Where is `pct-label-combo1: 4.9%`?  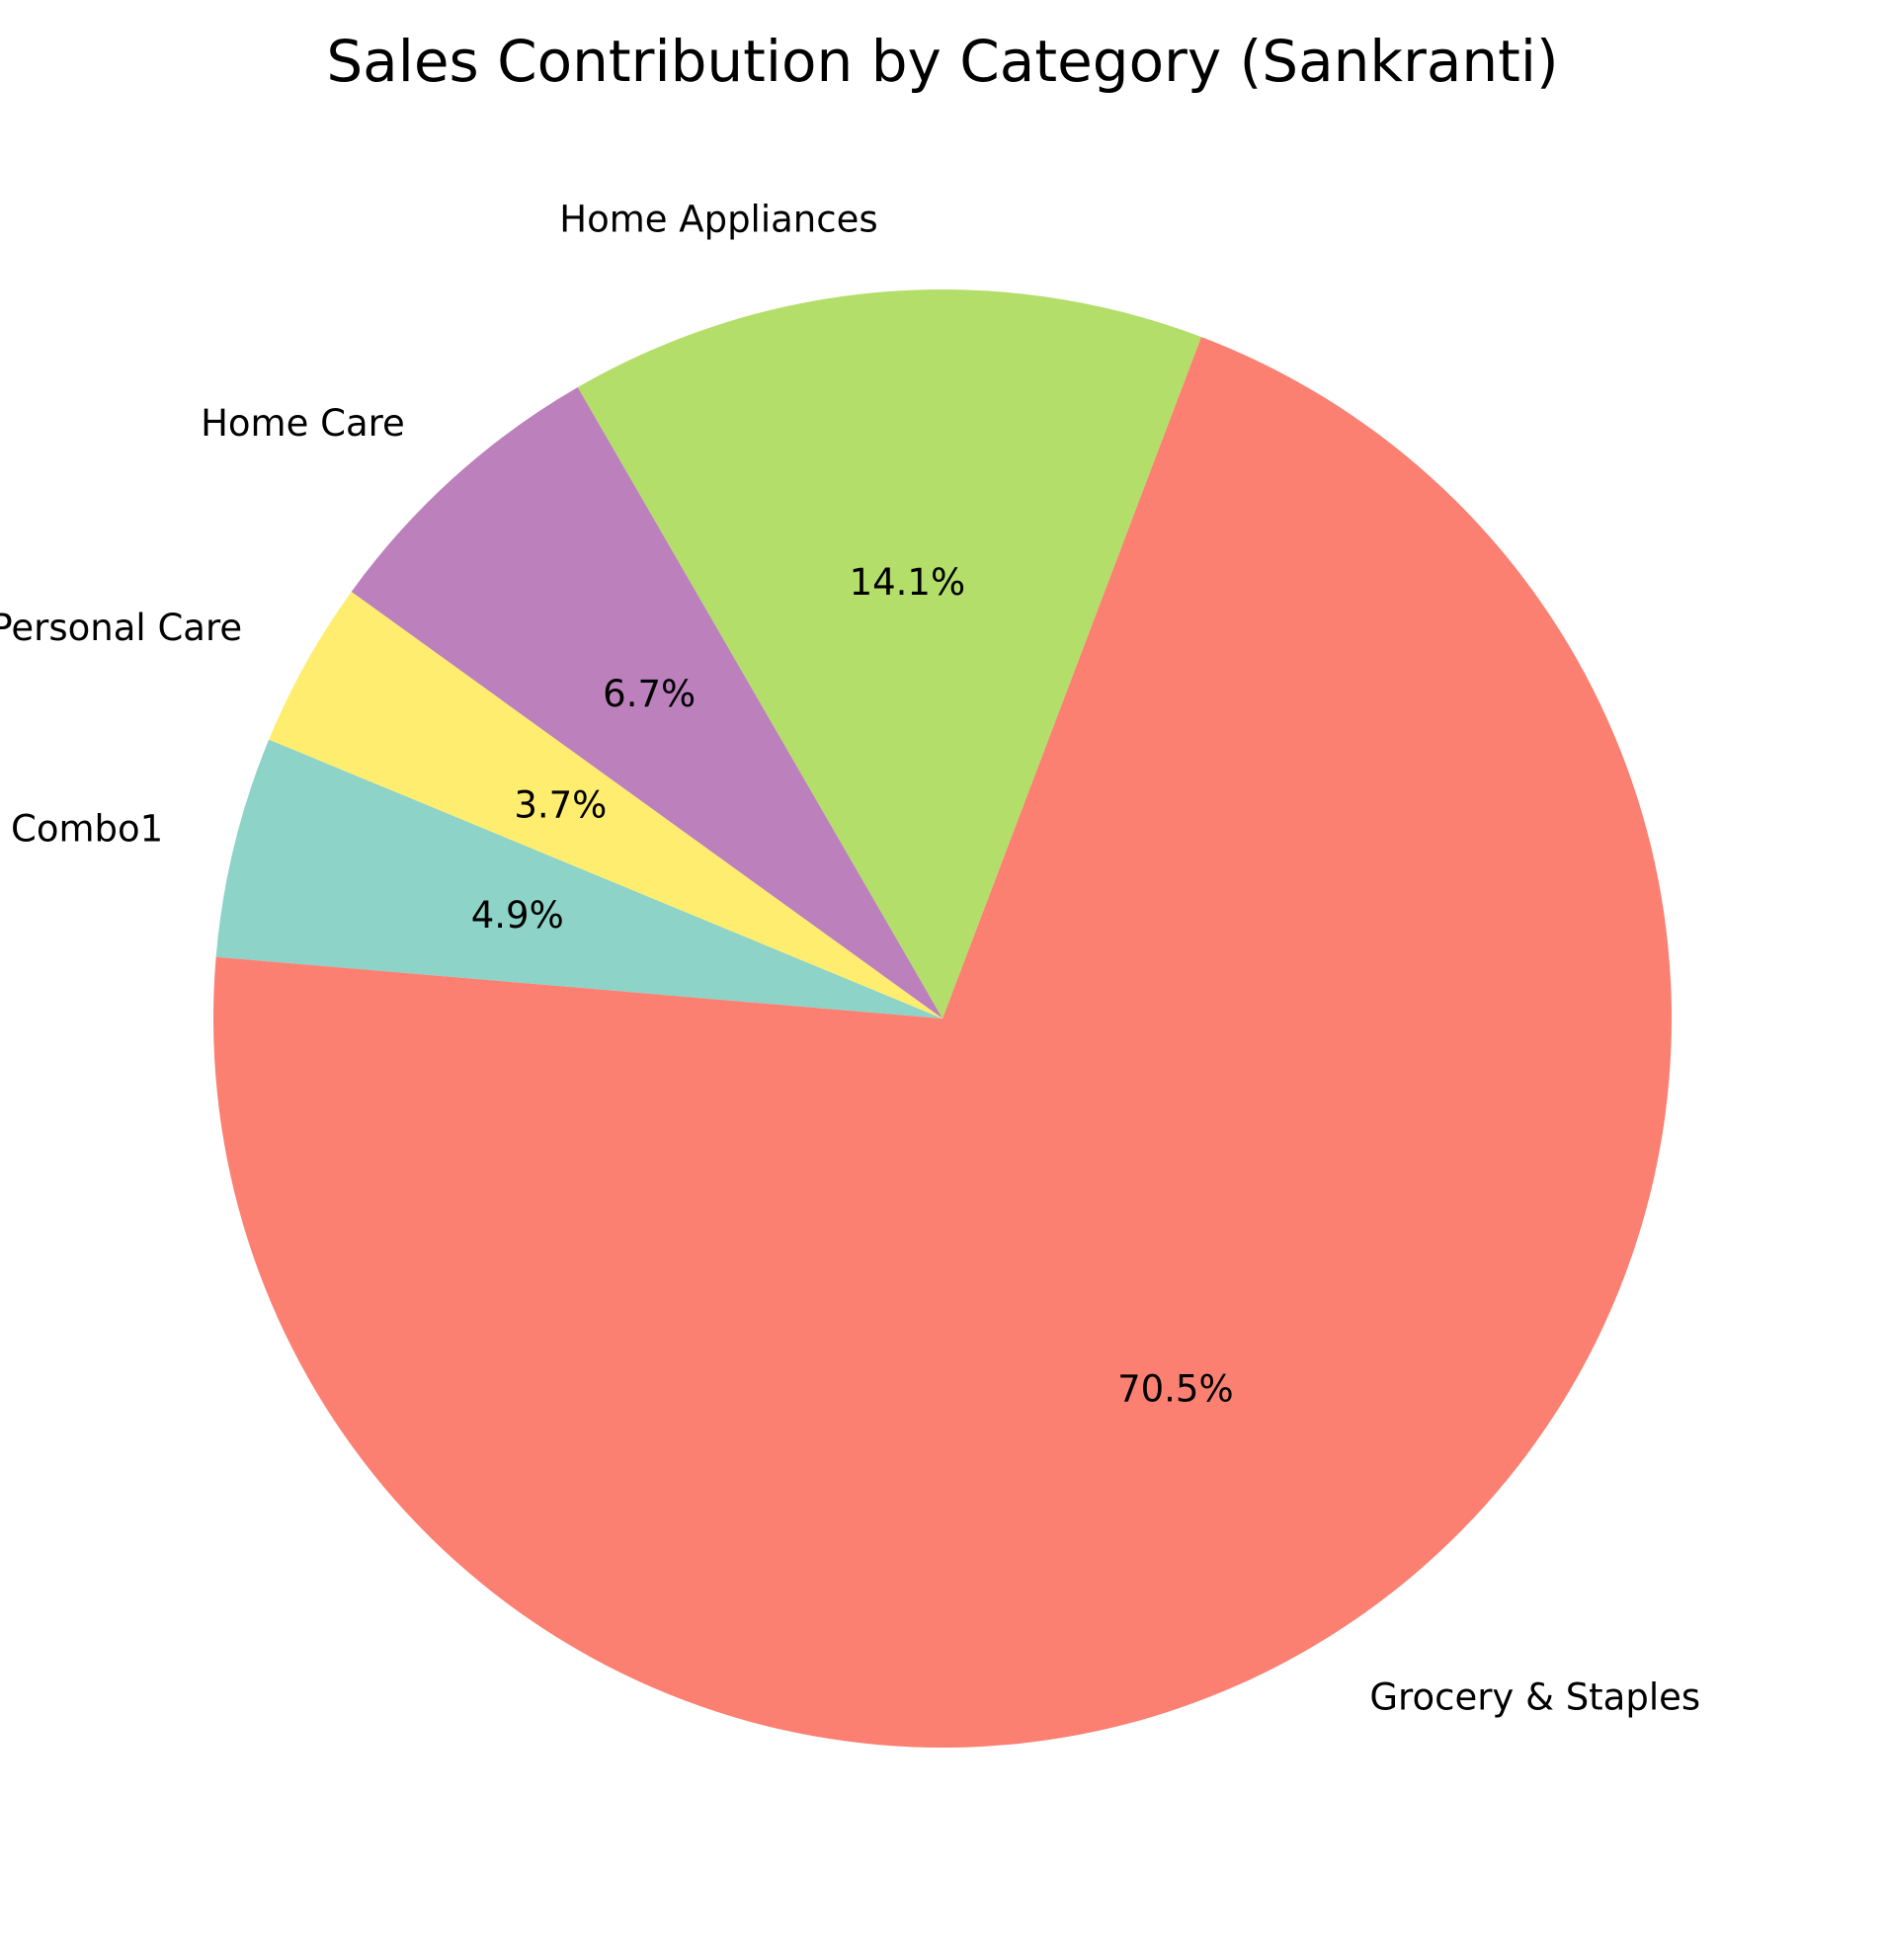
pct-label-combo1: 4.9% is located at coordinates (518, 915).